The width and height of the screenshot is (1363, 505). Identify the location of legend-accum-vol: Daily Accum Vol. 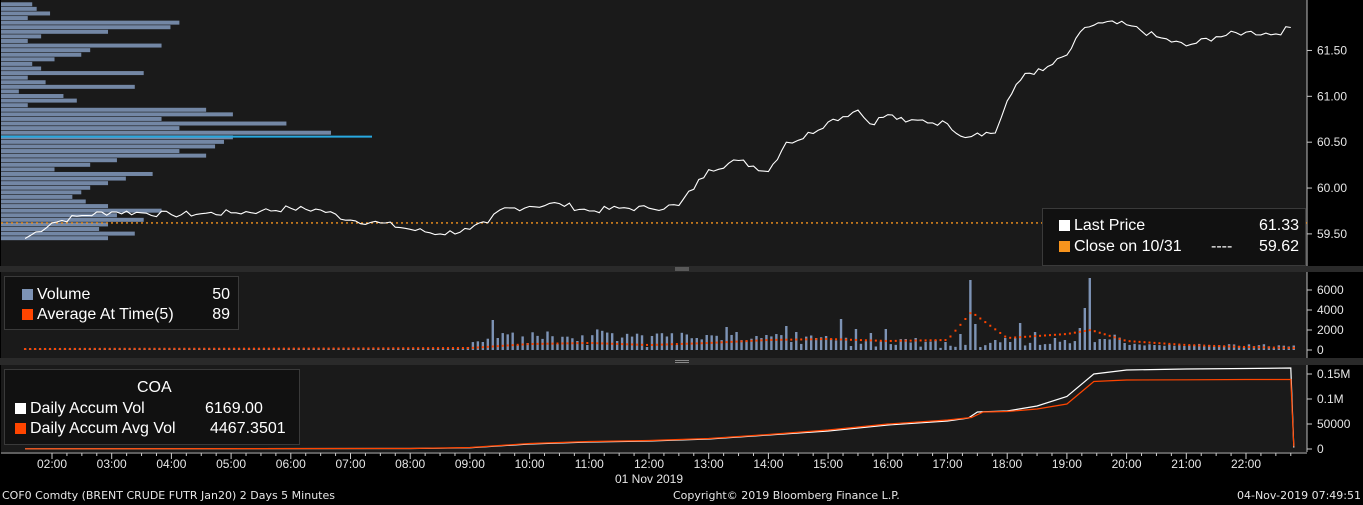
(80, 409).